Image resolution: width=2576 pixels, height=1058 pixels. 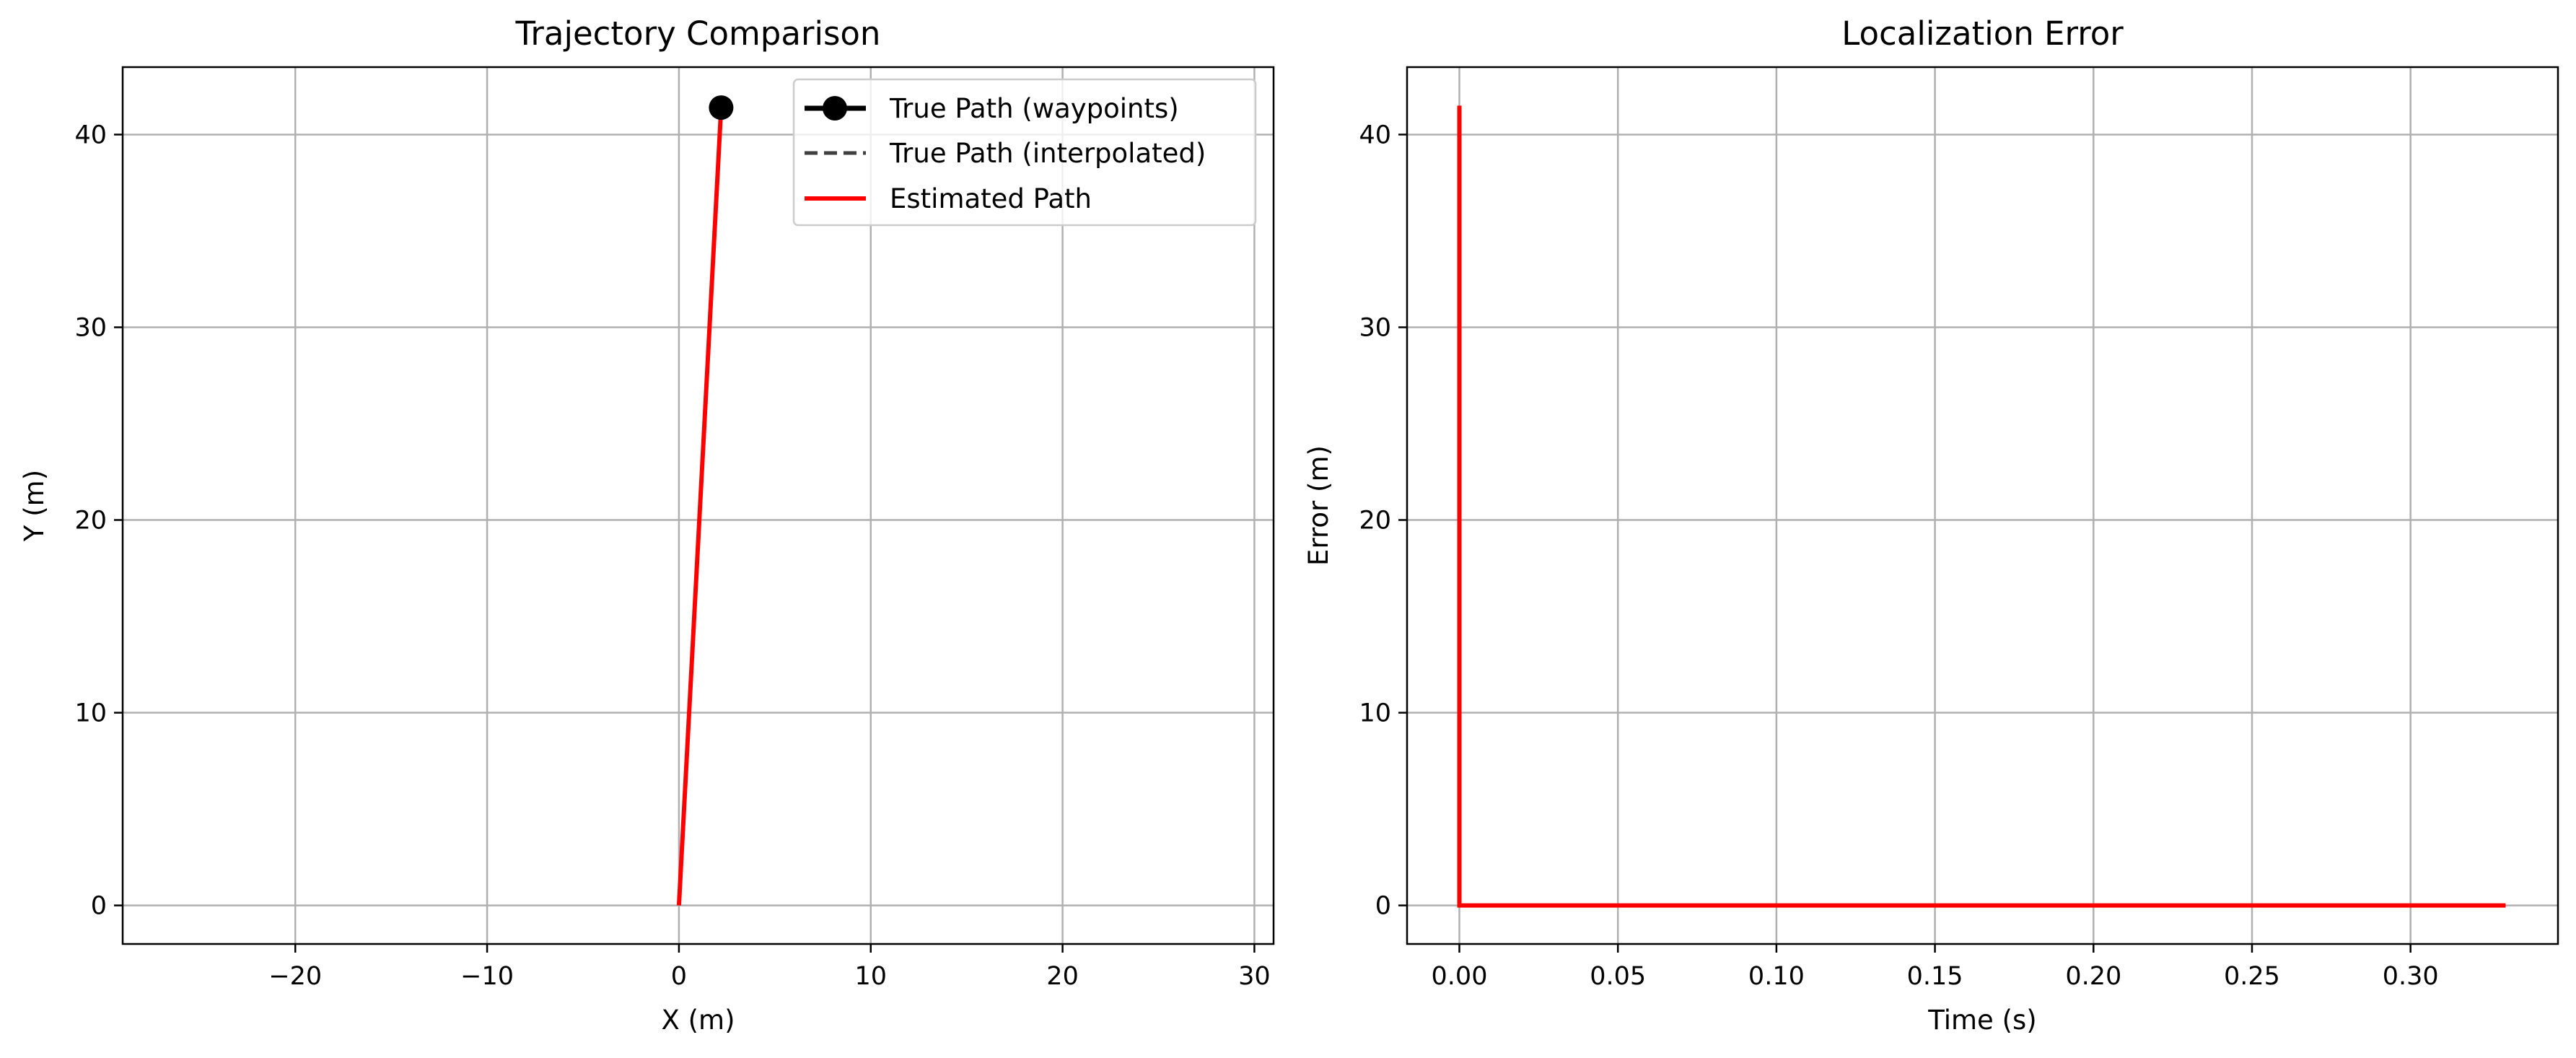 I want to click on estimated-path-line, so click(x=700, y=506).